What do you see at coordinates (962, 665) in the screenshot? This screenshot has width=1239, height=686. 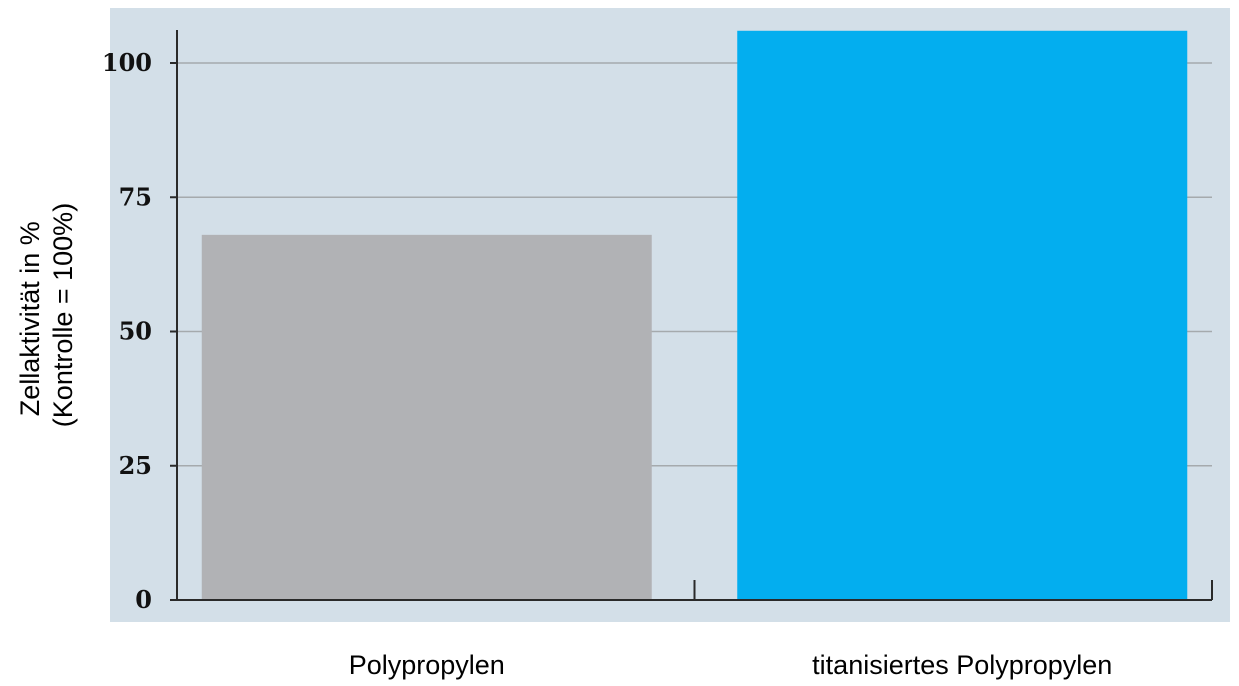 I see `x-tick-label: titanisiertes Polypropylen` at bounding box center [962, 665].